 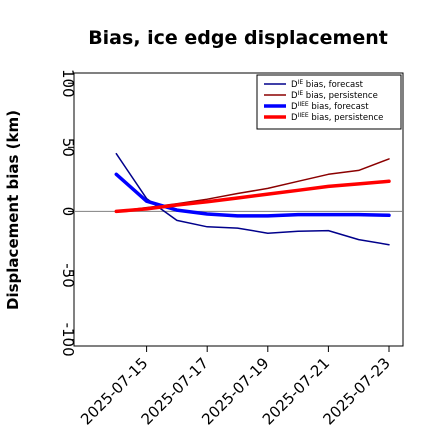 I want to click on y-tick-label: 0, so click(x=68, y=212).